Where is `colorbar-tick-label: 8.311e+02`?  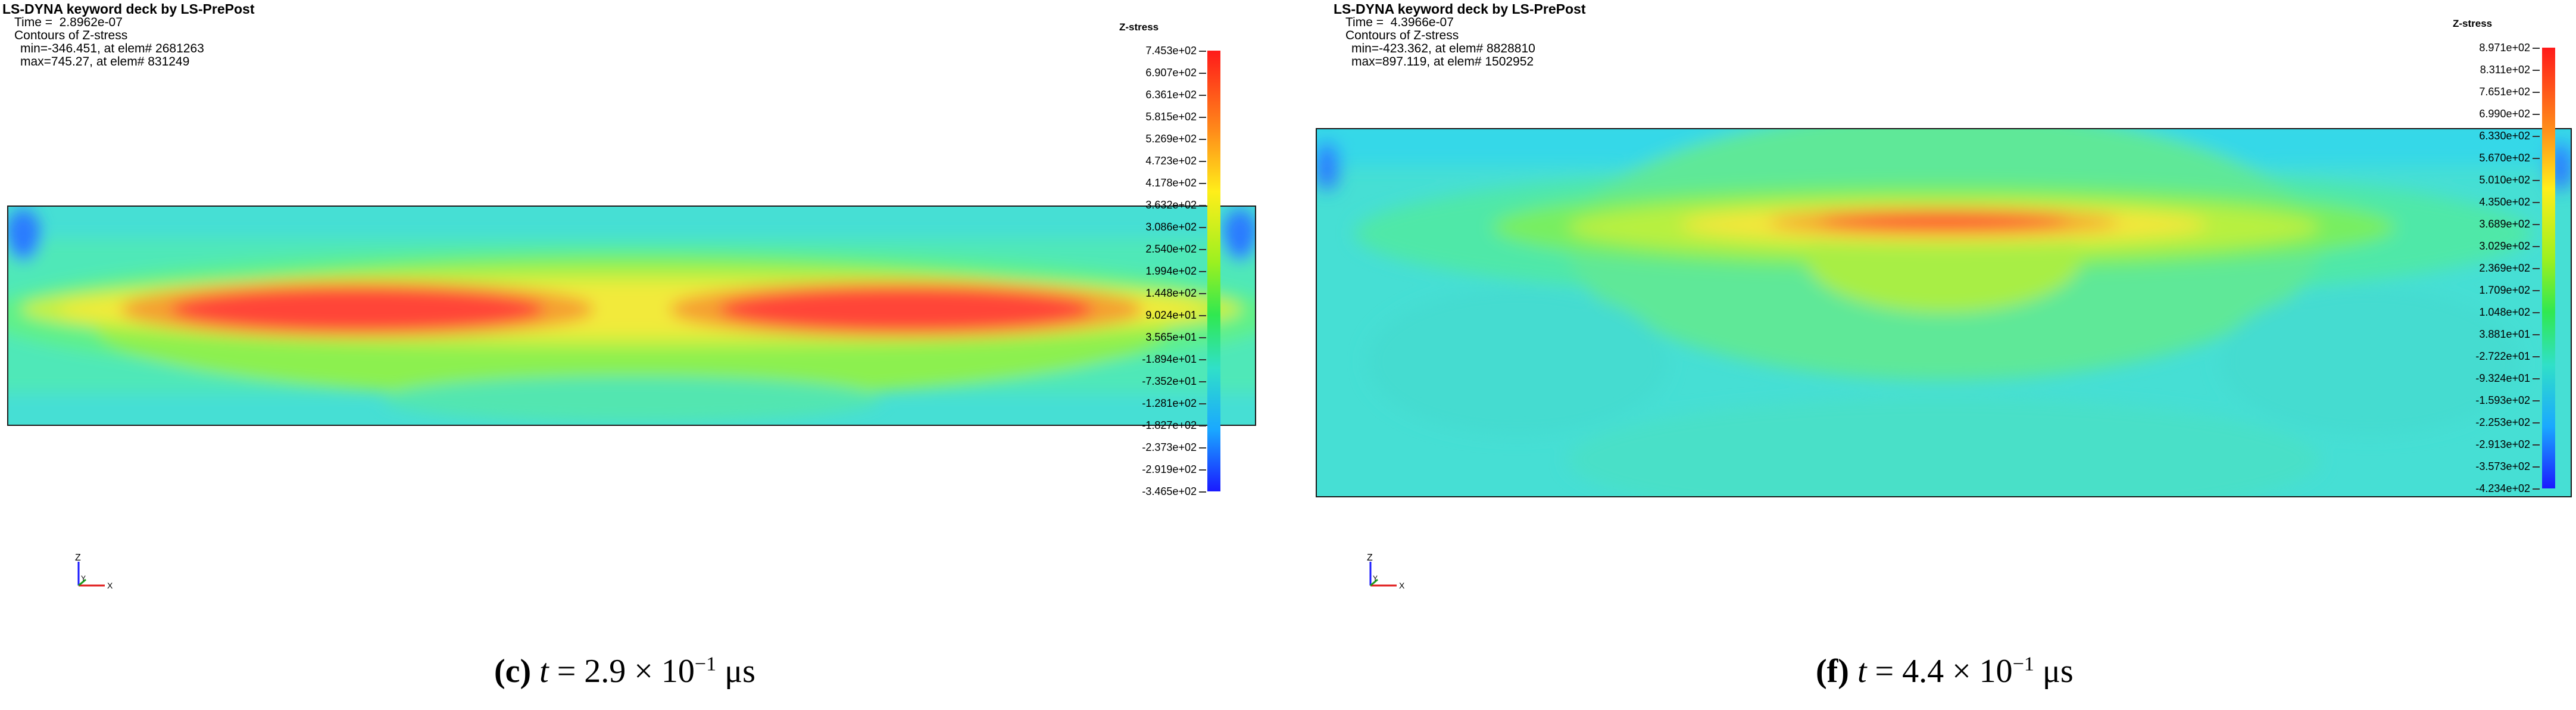
colorbar-tick-label: 8.311e+02 is located at coordinates (2487, 69).